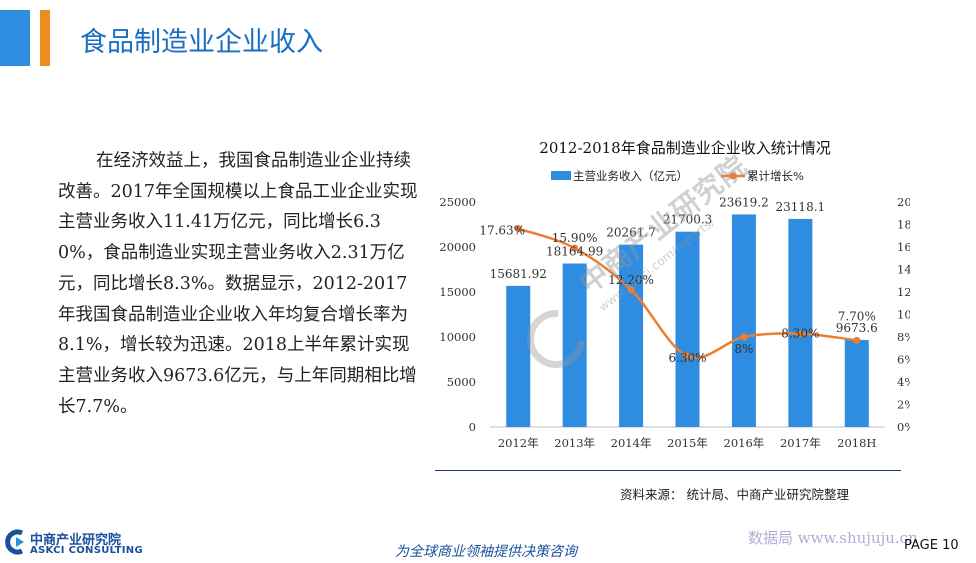  What do you see at coordinates (743, 349) in the screenshot?
I see `line-value-label: 8%` at bounding box center [743, 349].